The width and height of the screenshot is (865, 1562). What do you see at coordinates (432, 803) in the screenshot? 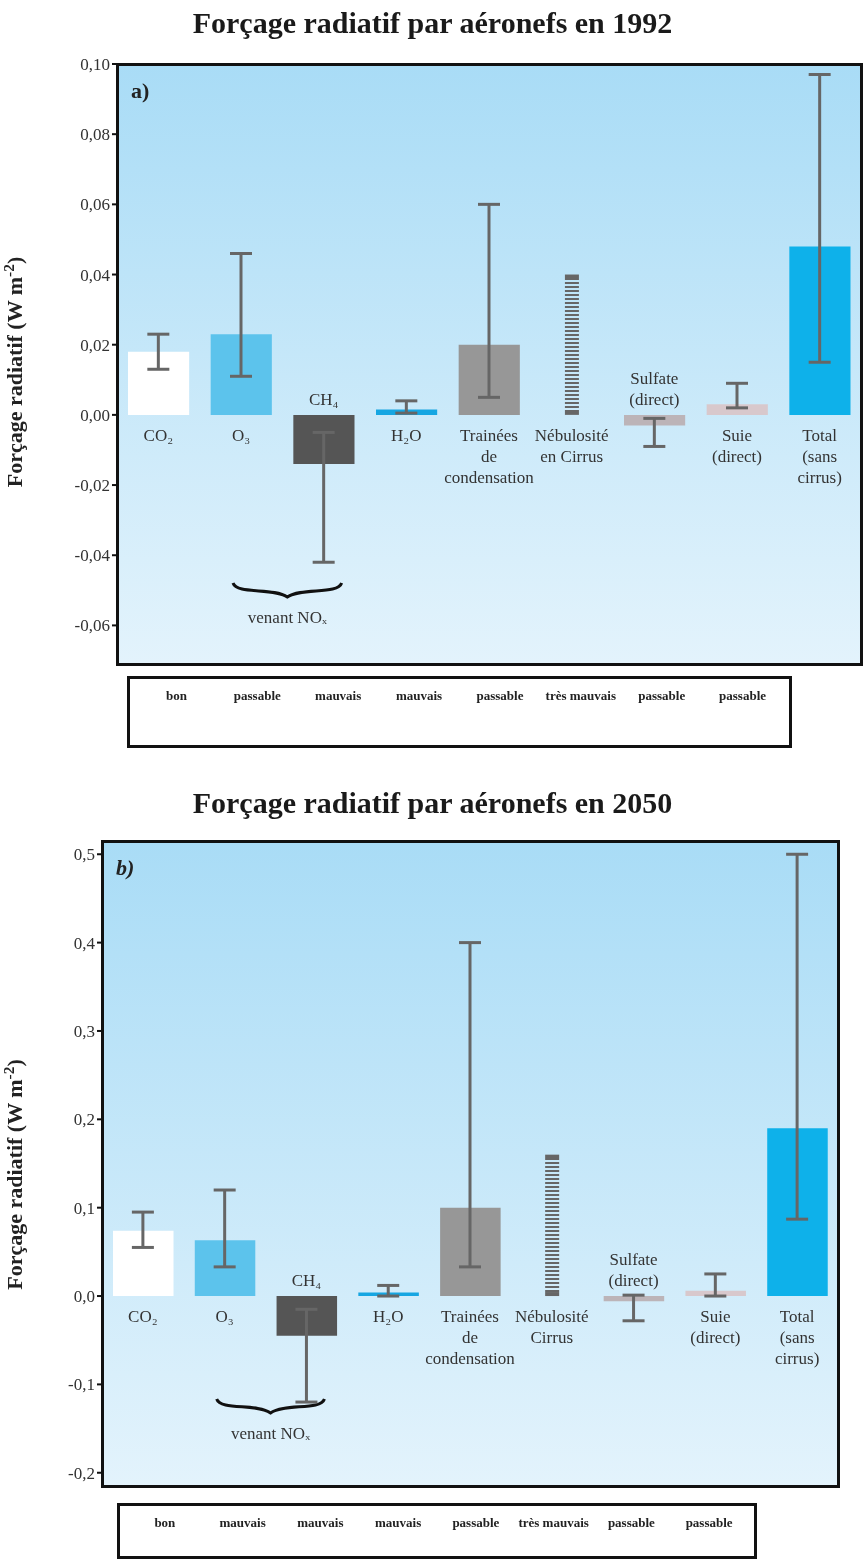
I see `chart-title: Forçage radiatif par aéronefs en 2050` at bounding box center [432, 803].